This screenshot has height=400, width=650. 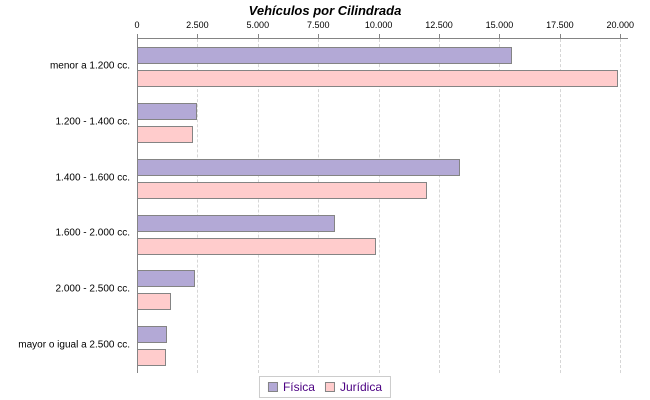 I want to click on category-label: 1.400 - 1.600 cc., so click(x=93, y=178).